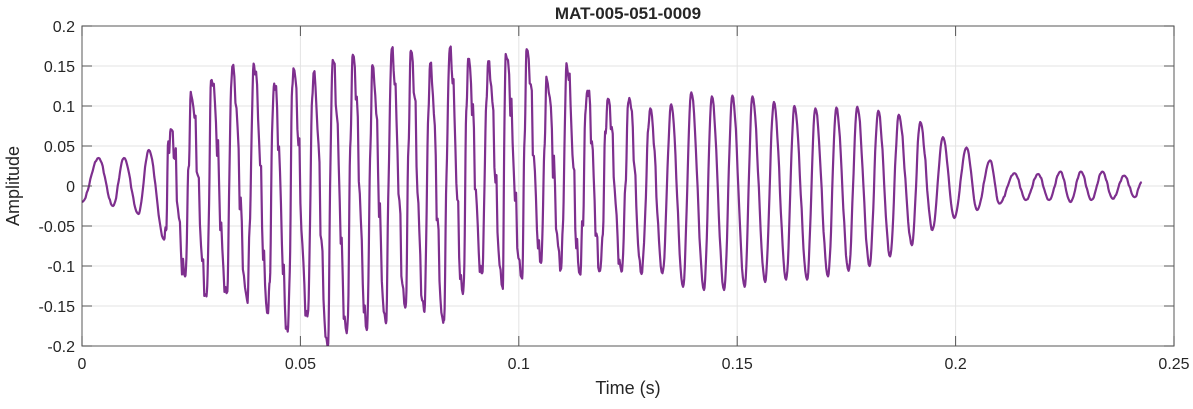 This screenshot has width=1193, height=409. Describe the element at coordinates (82, 364) in the screenshot. I see `x-tick-label: 0` at that location.